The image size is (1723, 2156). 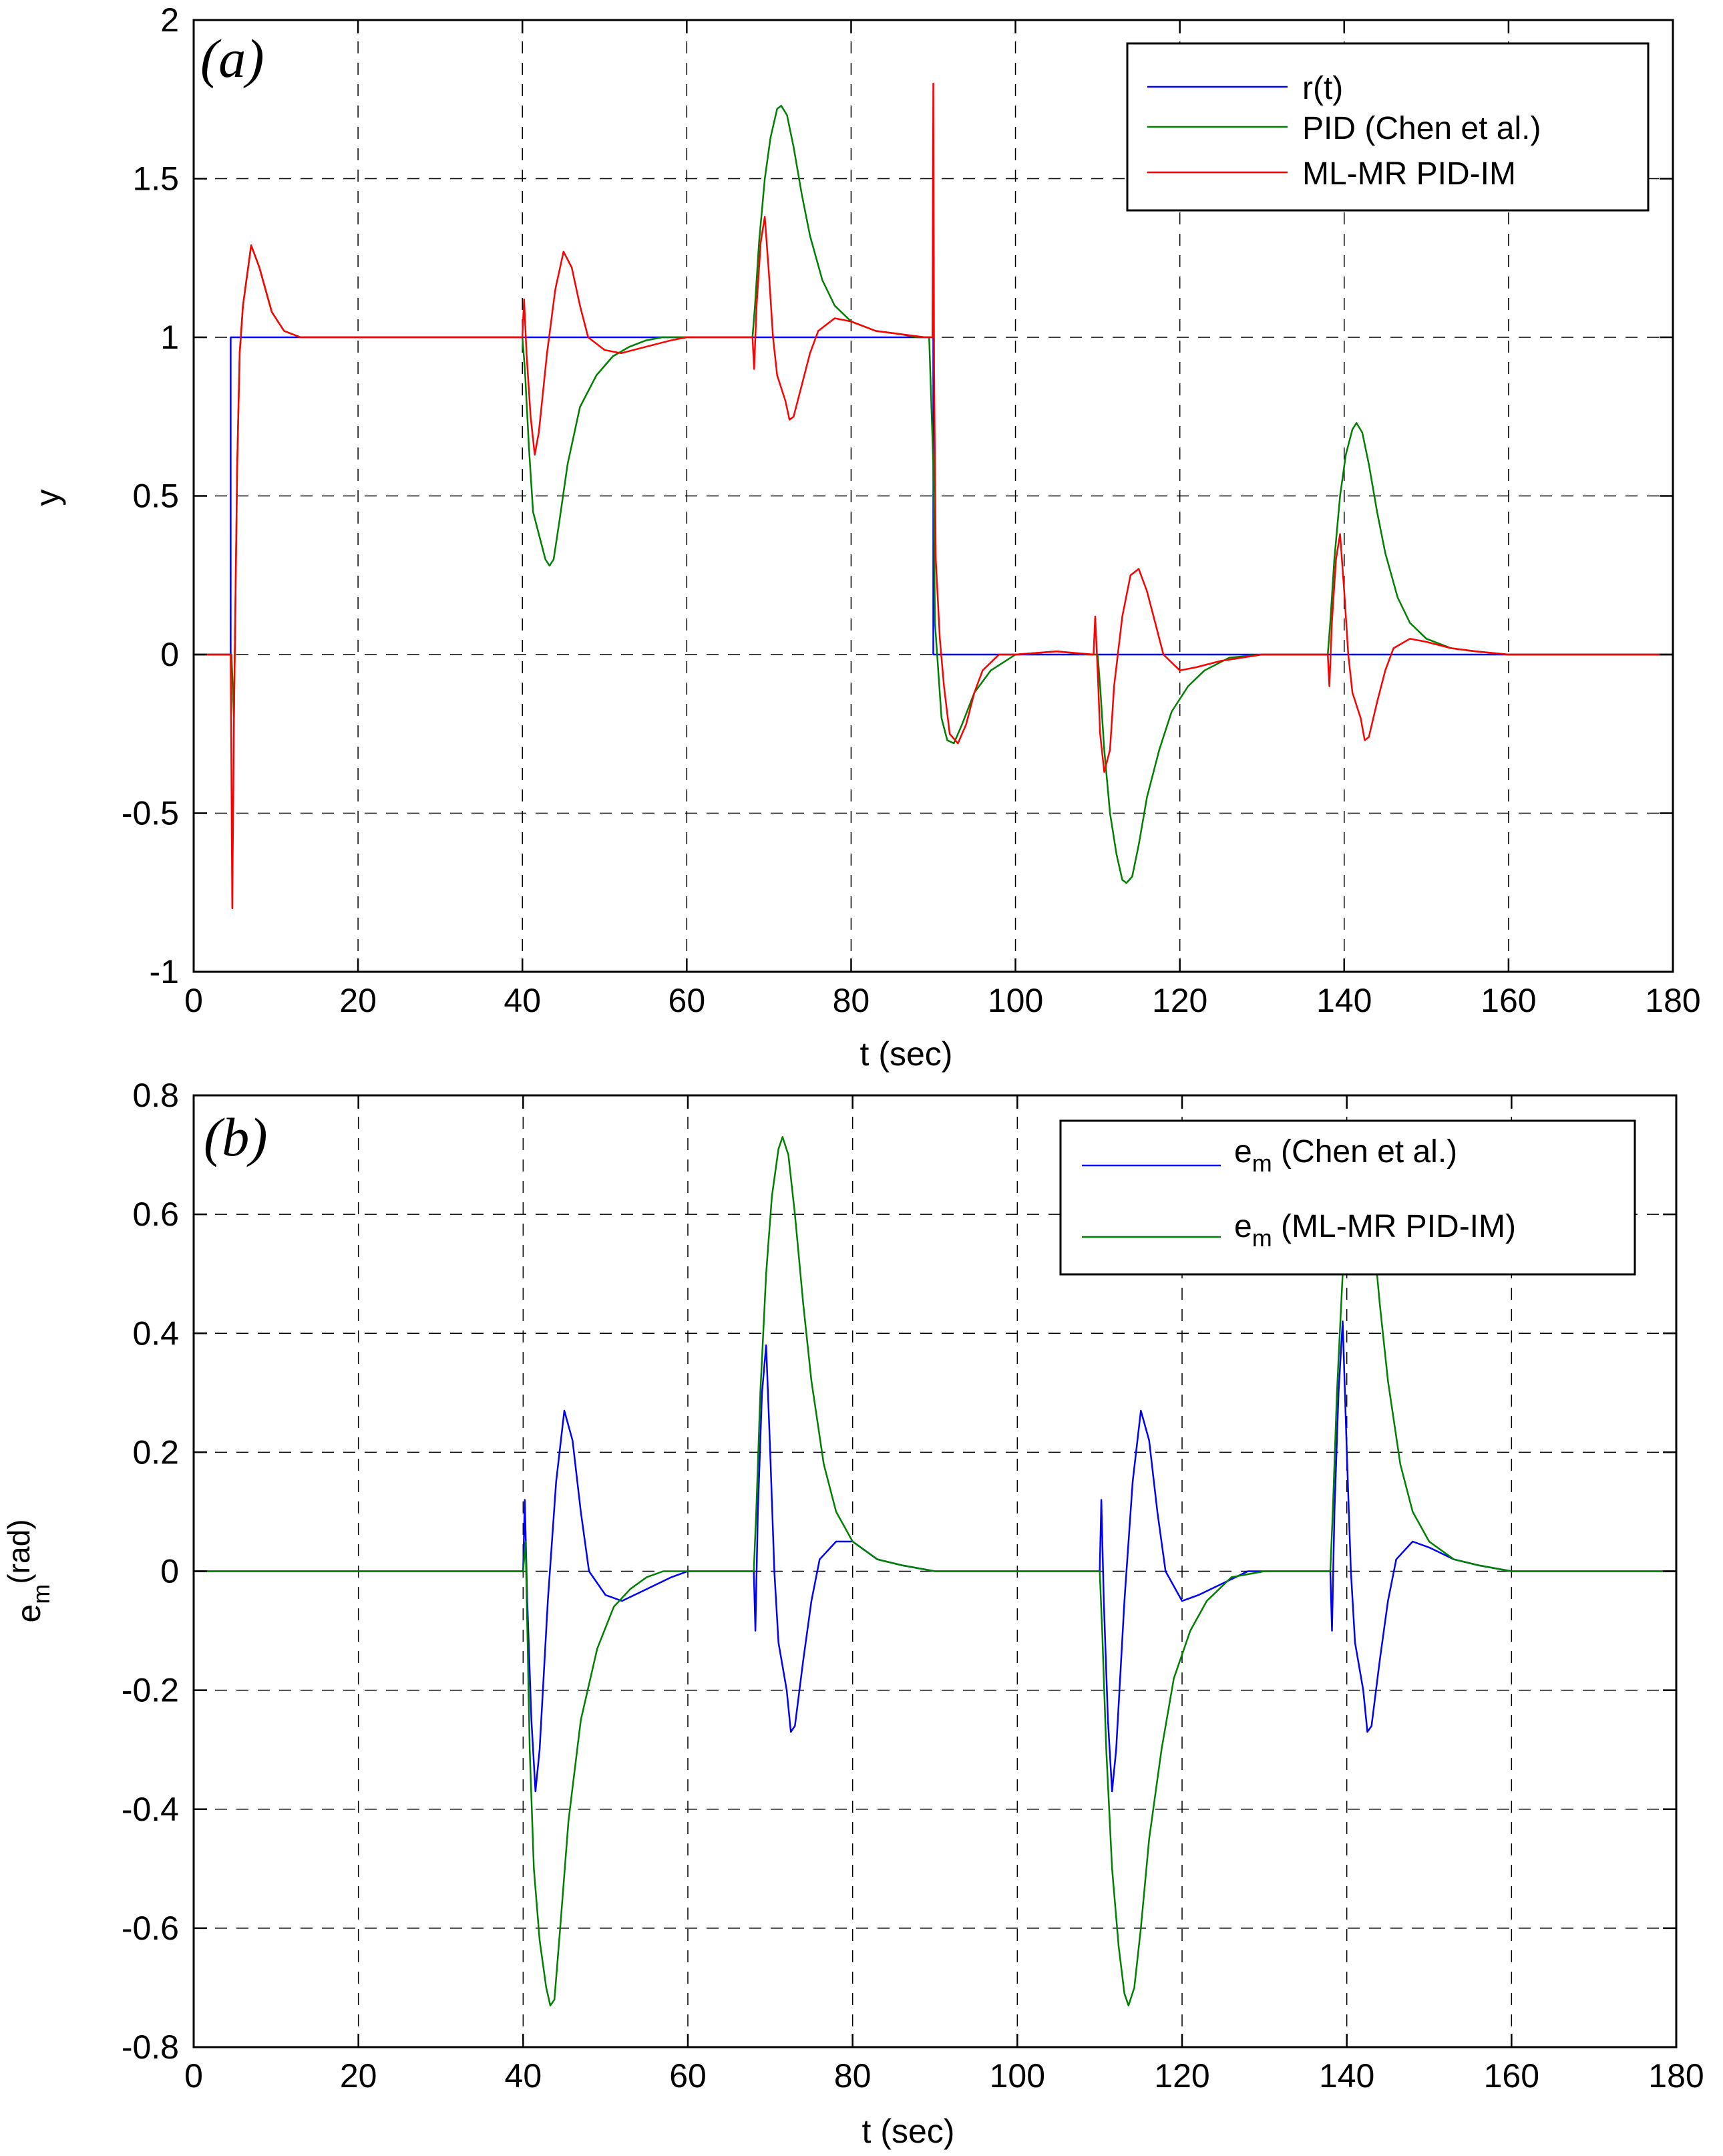 I want to click on y-label-unit: (rad), so click(x=18, y=1551).